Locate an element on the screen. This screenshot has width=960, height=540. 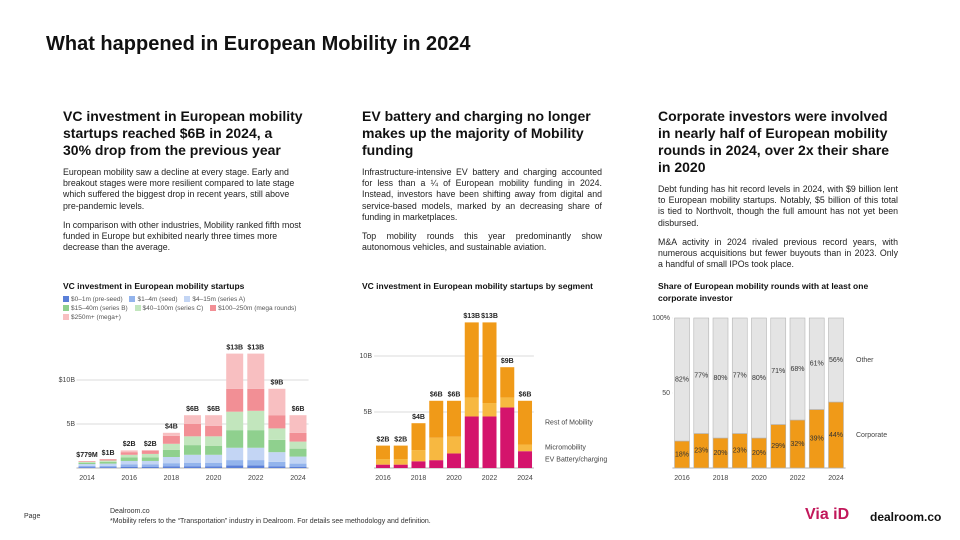
legend-item: $15–40m (series B) is located at coordinates (95, 308).